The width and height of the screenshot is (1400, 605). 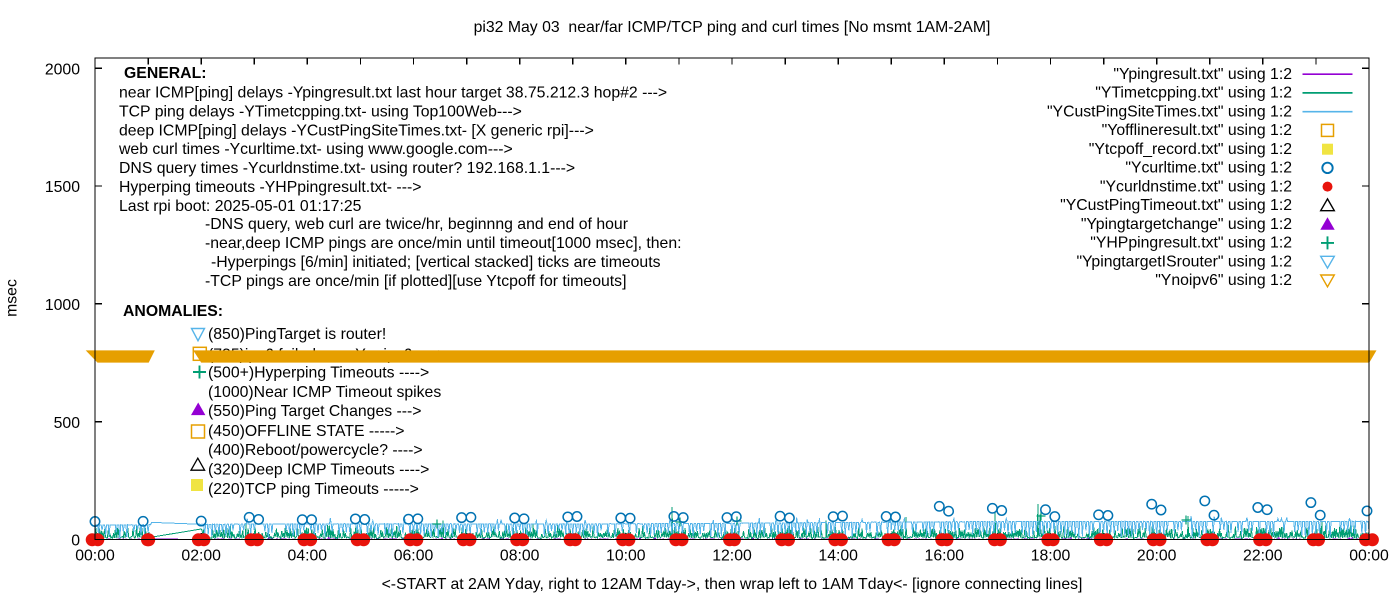 I want to click on svg-text: 20:00, so click(x=1157, y=556).